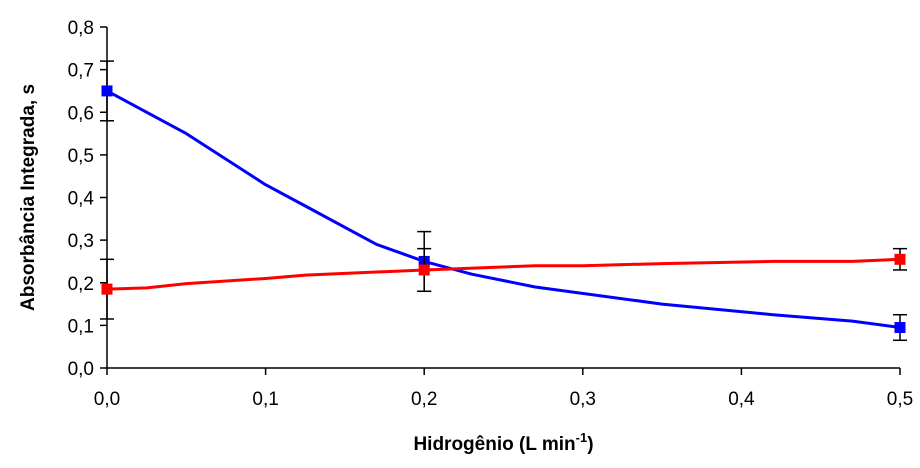 The width and height of the screenshot is (920, 468). Describe the element at coordinates (503, 389) in the screenshot. I see `x-ticks: 0,0 0,1 0,2 0,3 0,4 0,5` at that location.